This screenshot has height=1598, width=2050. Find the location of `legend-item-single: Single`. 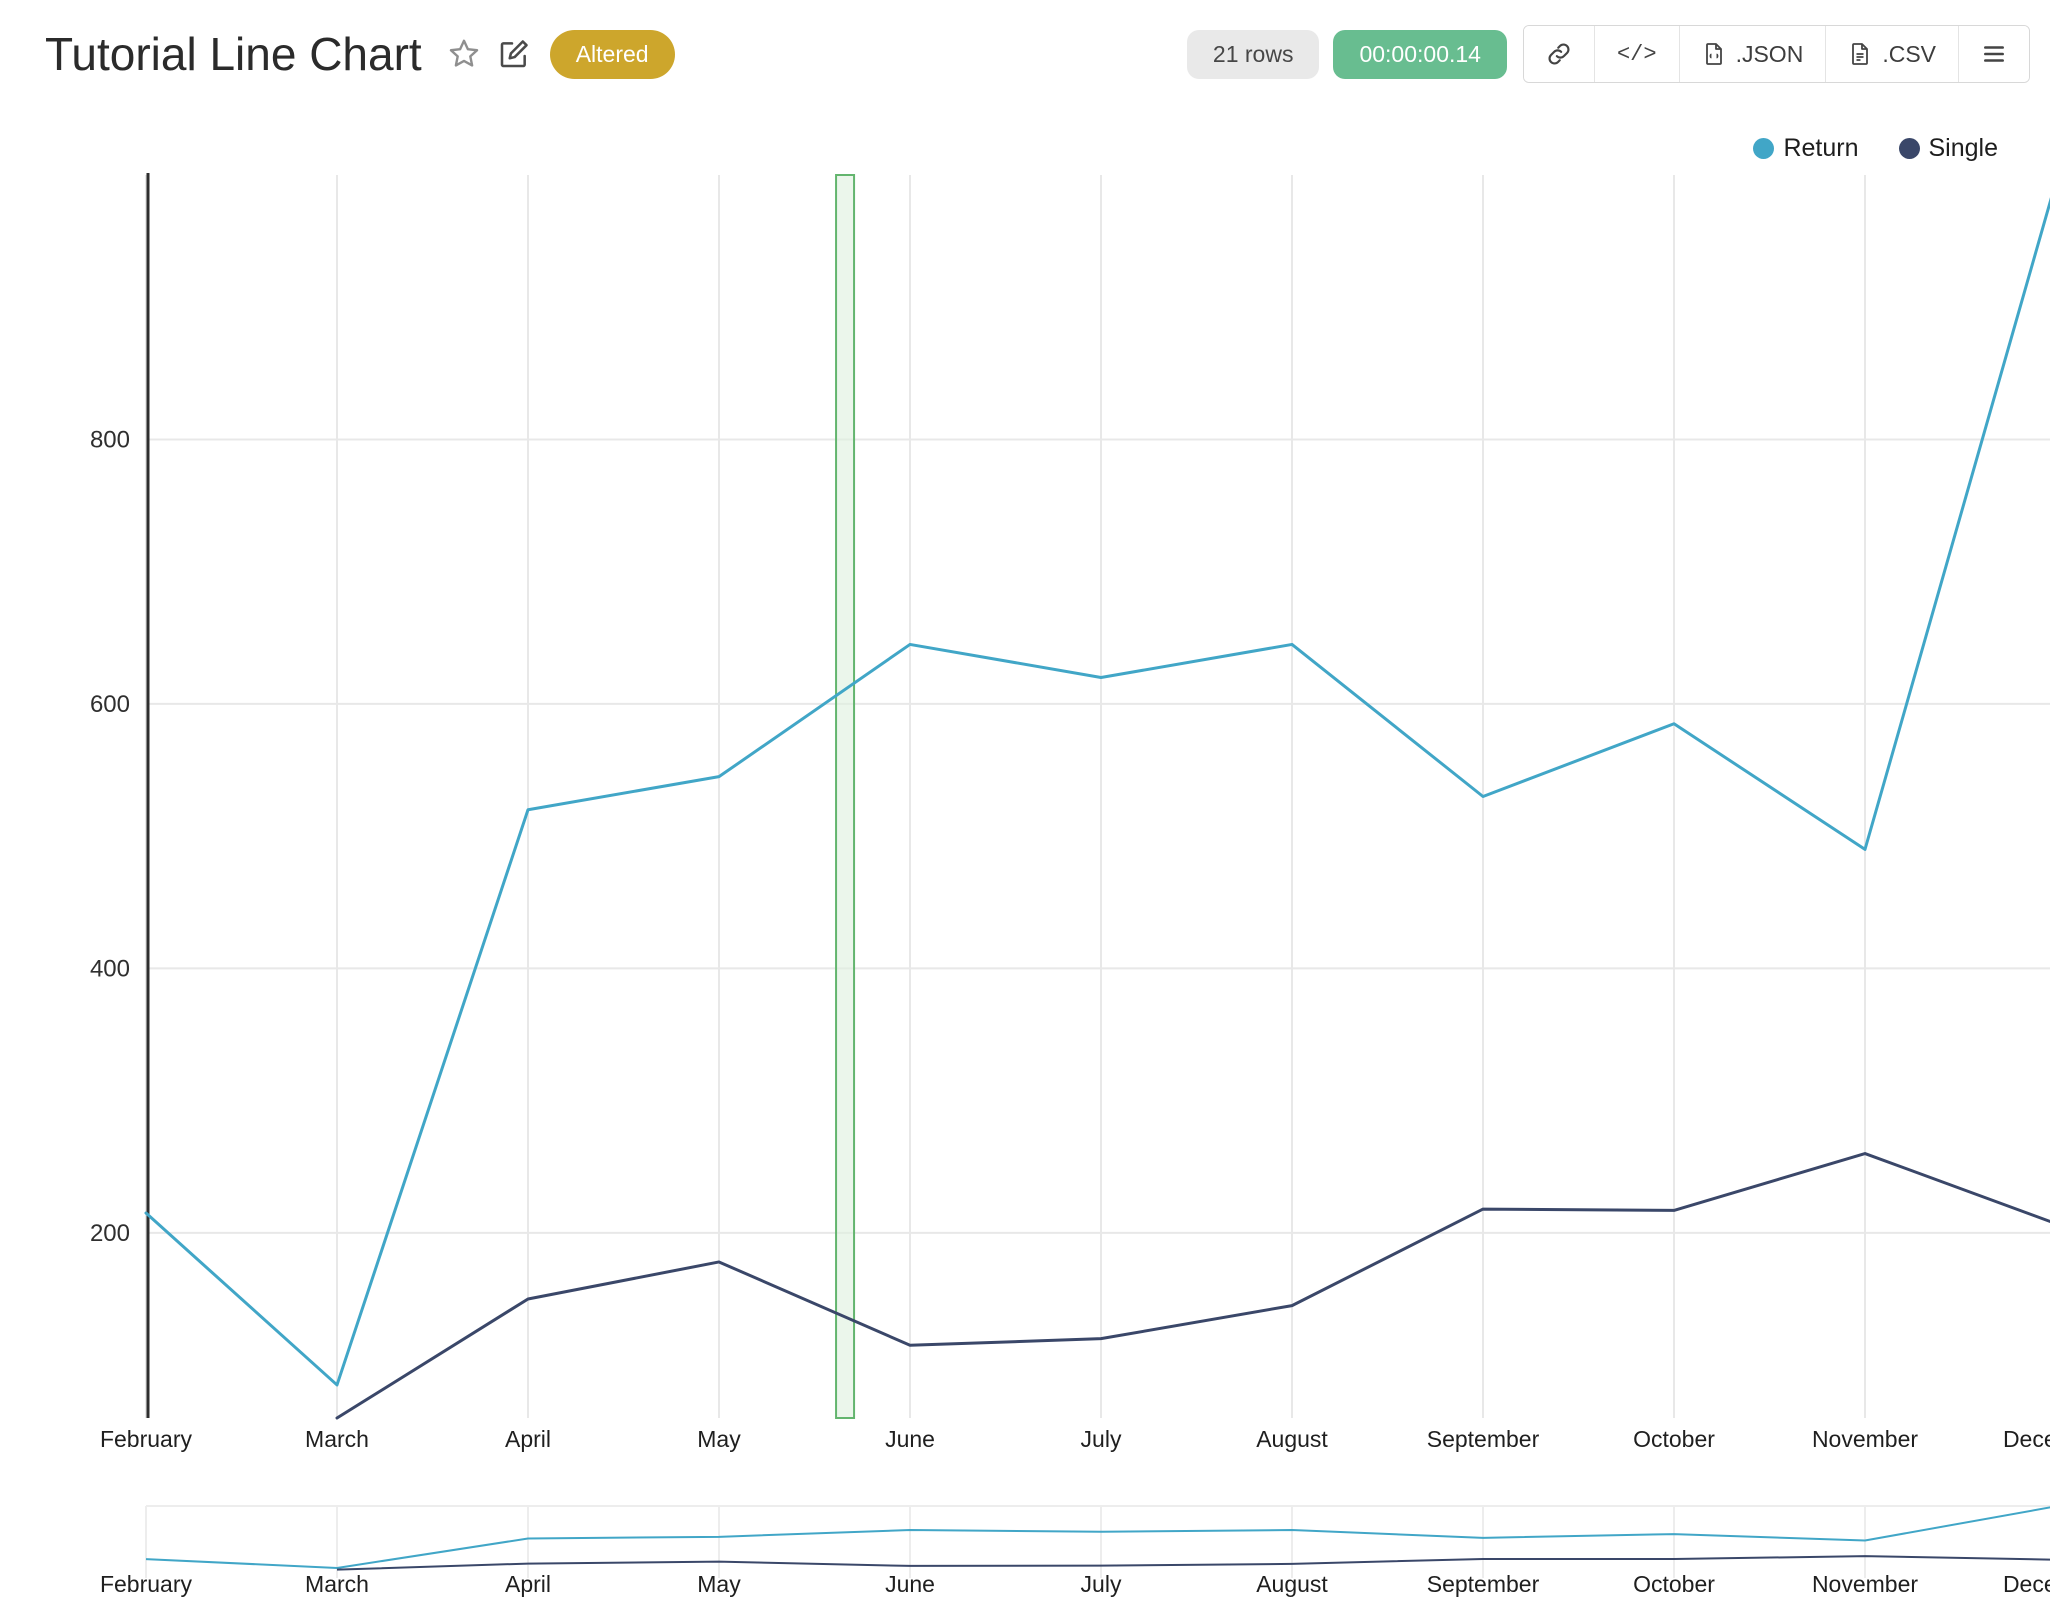

legend-item-single: Single is located at coordinates (1948, 148).